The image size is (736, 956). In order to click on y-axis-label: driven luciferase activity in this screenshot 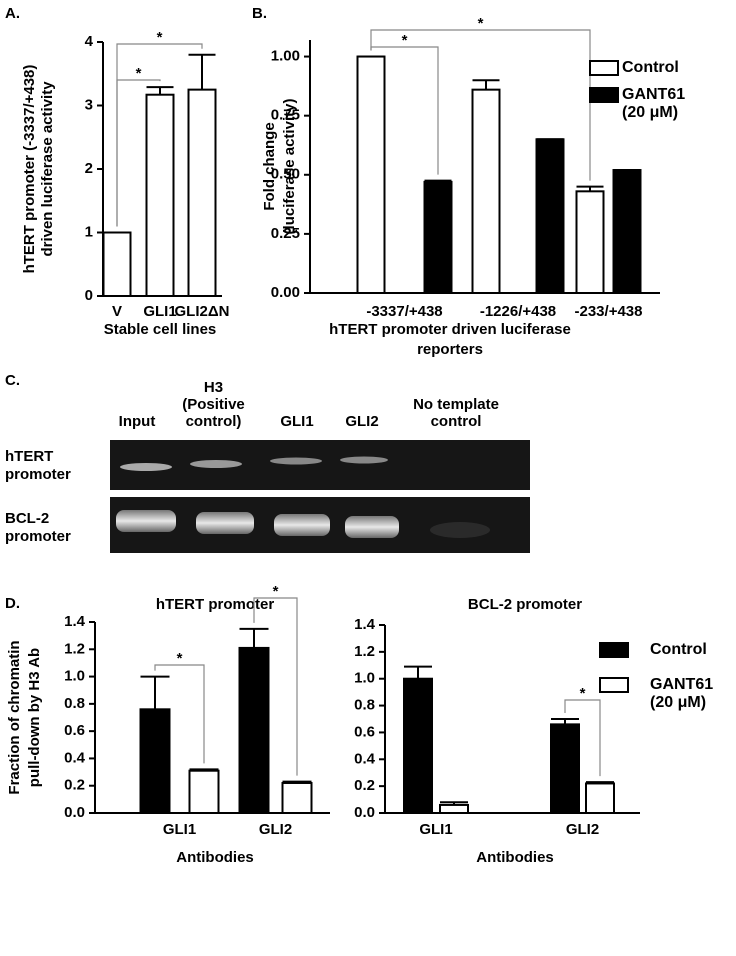, I will do `click(47, 169)`.